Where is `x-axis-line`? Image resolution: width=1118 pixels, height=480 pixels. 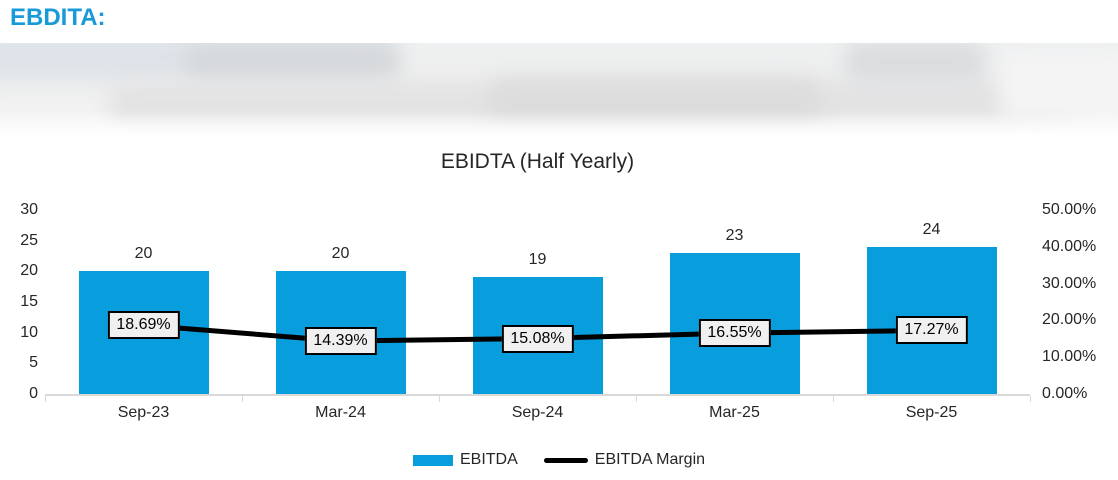
x-axis-line is located at coordinates (537, 395).